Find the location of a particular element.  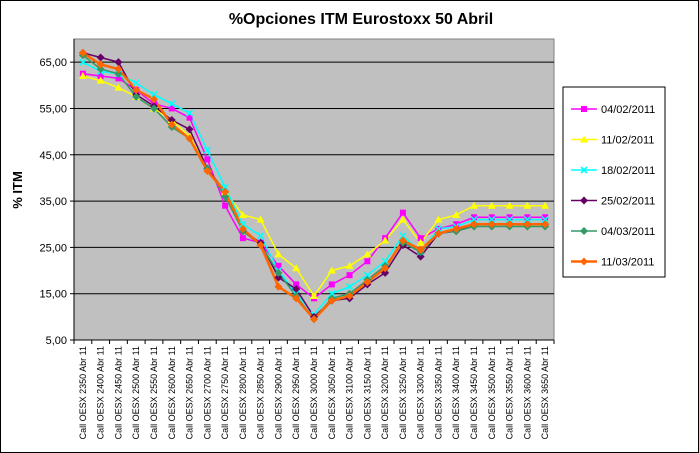

x-tick-label: Call OESX 3350 Abr 11 is located at coordinates (438, 392).